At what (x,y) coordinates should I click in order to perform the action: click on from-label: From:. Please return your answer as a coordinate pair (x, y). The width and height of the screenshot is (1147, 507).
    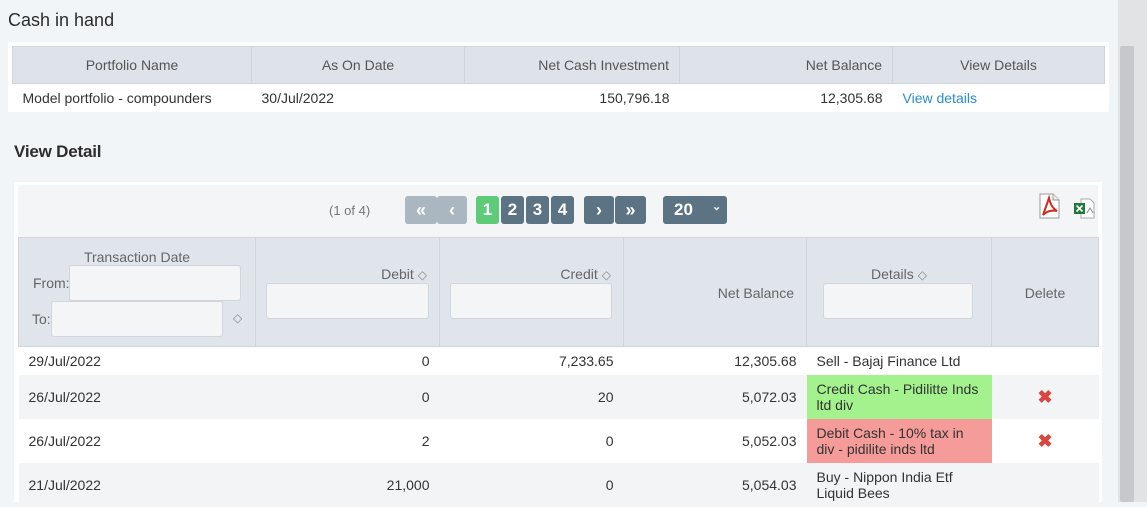
    Looking at the image, I should click on (51, 283).